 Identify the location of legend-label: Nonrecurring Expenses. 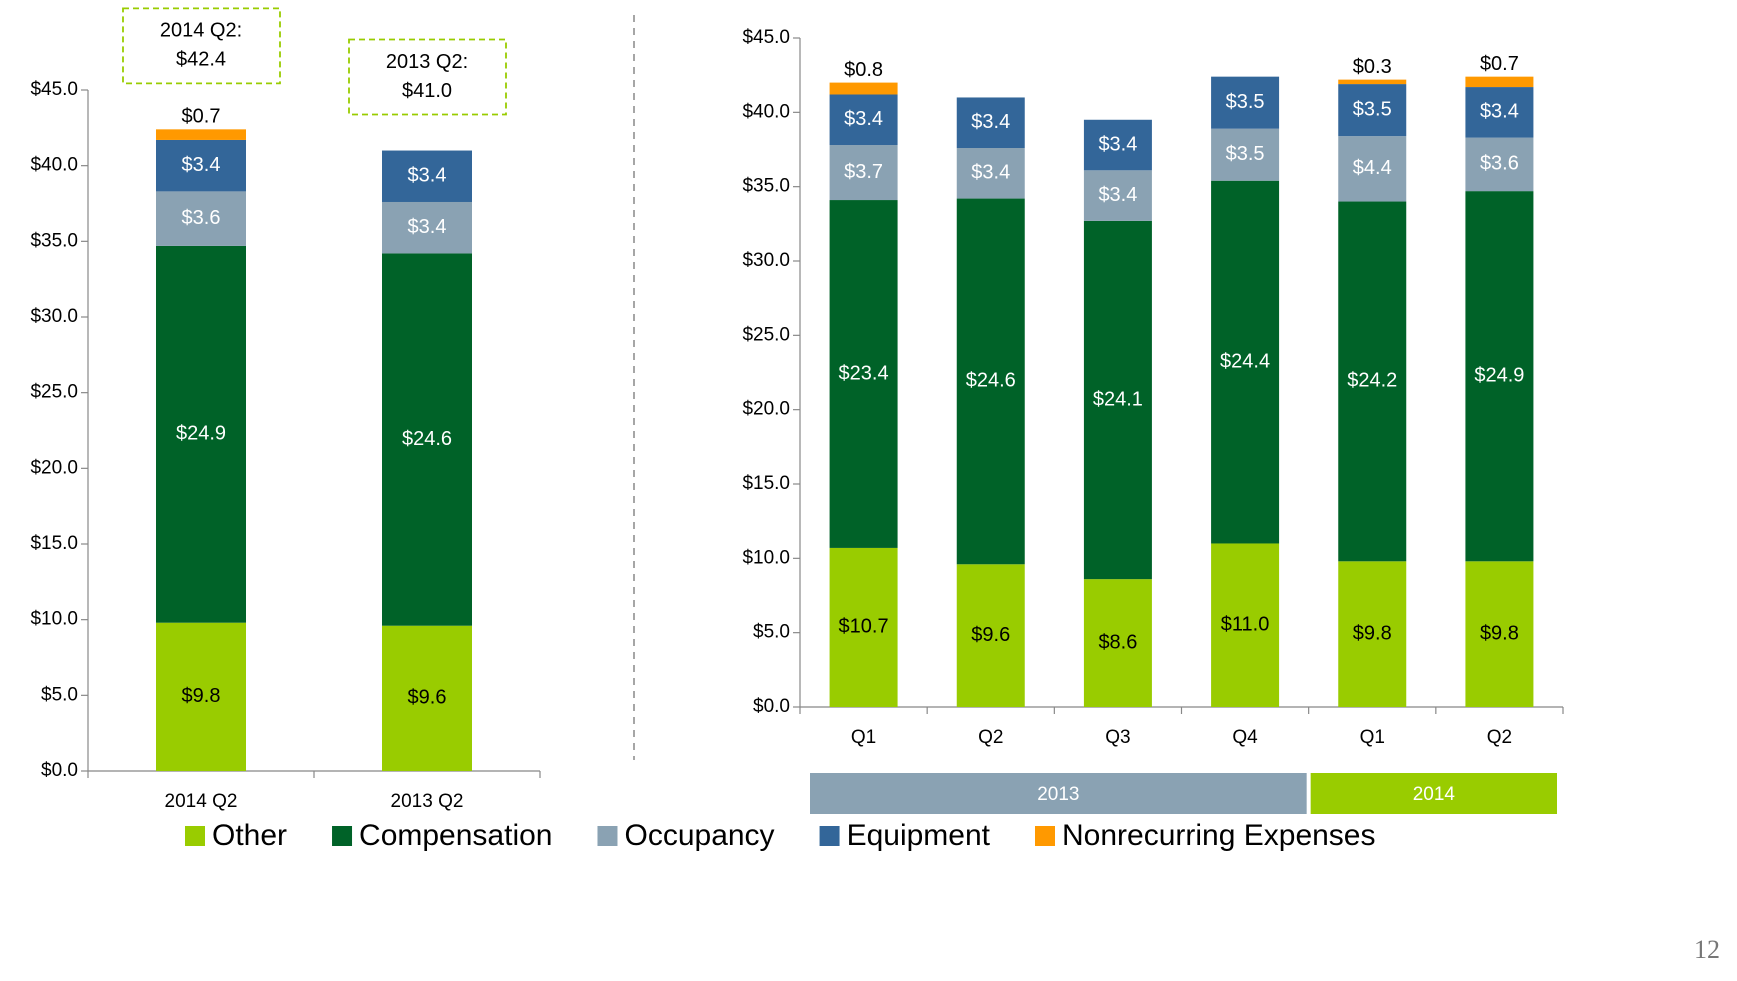
(1219, 835).